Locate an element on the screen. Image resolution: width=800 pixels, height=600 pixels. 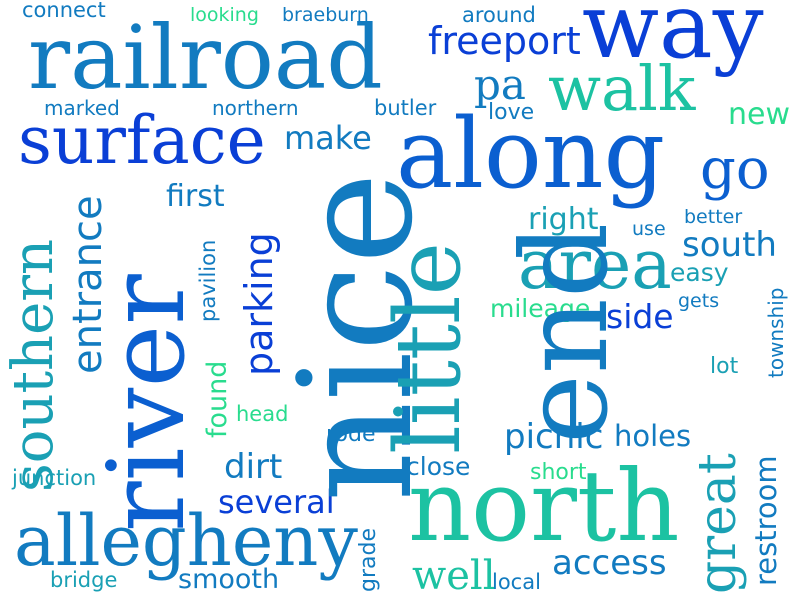
word-river: river is located at coordinates (146, 403).